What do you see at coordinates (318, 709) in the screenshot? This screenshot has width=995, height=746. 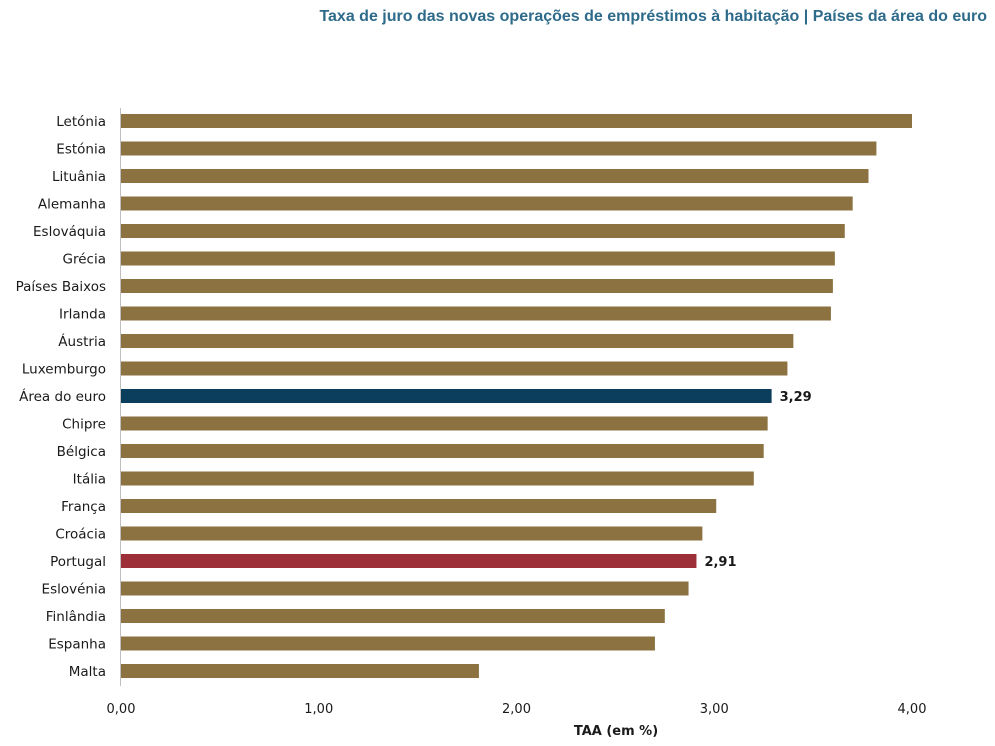 I see `x-tick-label: 1,00` at bounding box center [318, 709].